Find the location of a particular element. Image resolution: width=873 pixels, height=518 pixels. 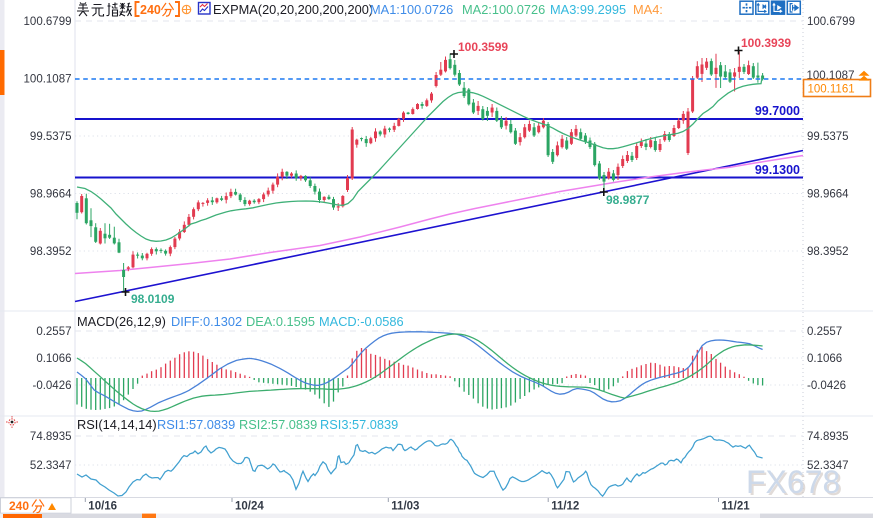

svg-text: RSI1:57.0839 is located at coordinates (196, 424).